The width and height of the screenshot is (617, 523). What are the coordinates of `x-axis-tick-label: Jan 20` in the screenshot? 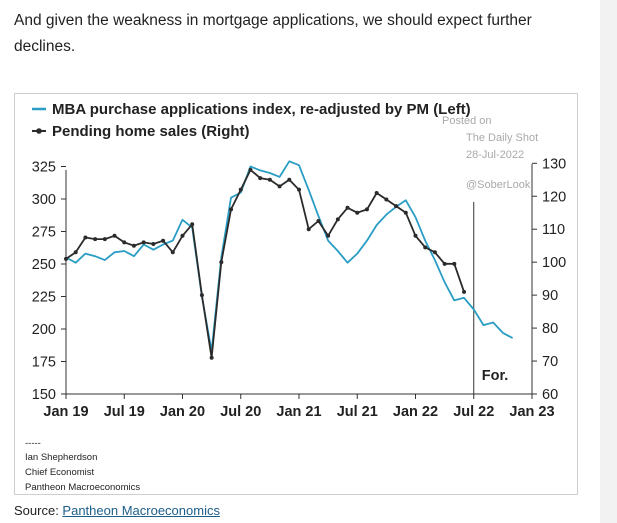 It's located at (182, 412).